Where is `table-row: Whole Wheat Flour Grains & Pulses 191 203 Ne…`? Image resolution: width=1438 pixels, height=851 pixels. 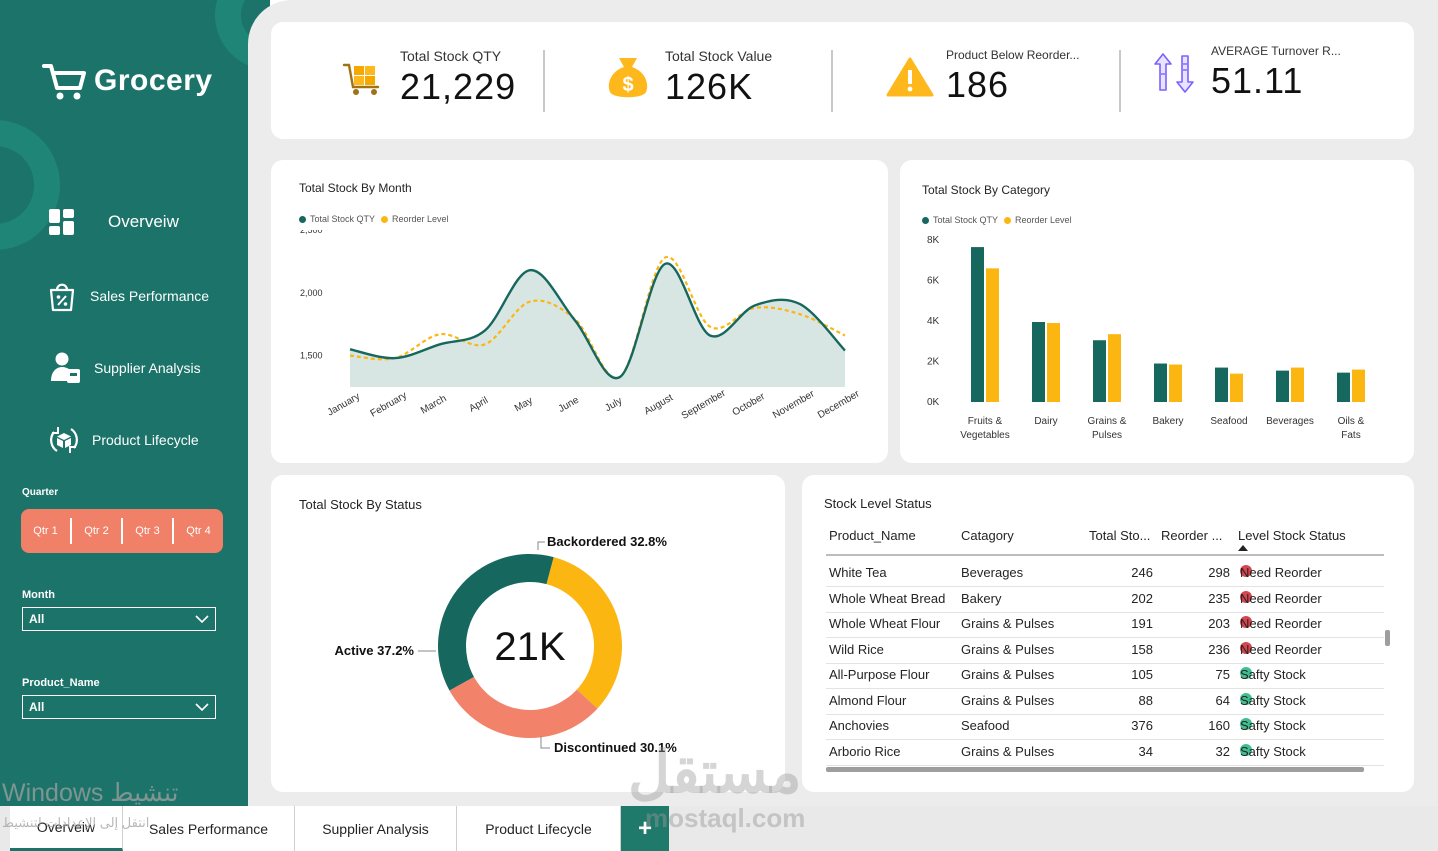
table-row: Whole Wheat Flour Grains & Pulses 191 203 Ne… is located at coordinates (1105, 625).